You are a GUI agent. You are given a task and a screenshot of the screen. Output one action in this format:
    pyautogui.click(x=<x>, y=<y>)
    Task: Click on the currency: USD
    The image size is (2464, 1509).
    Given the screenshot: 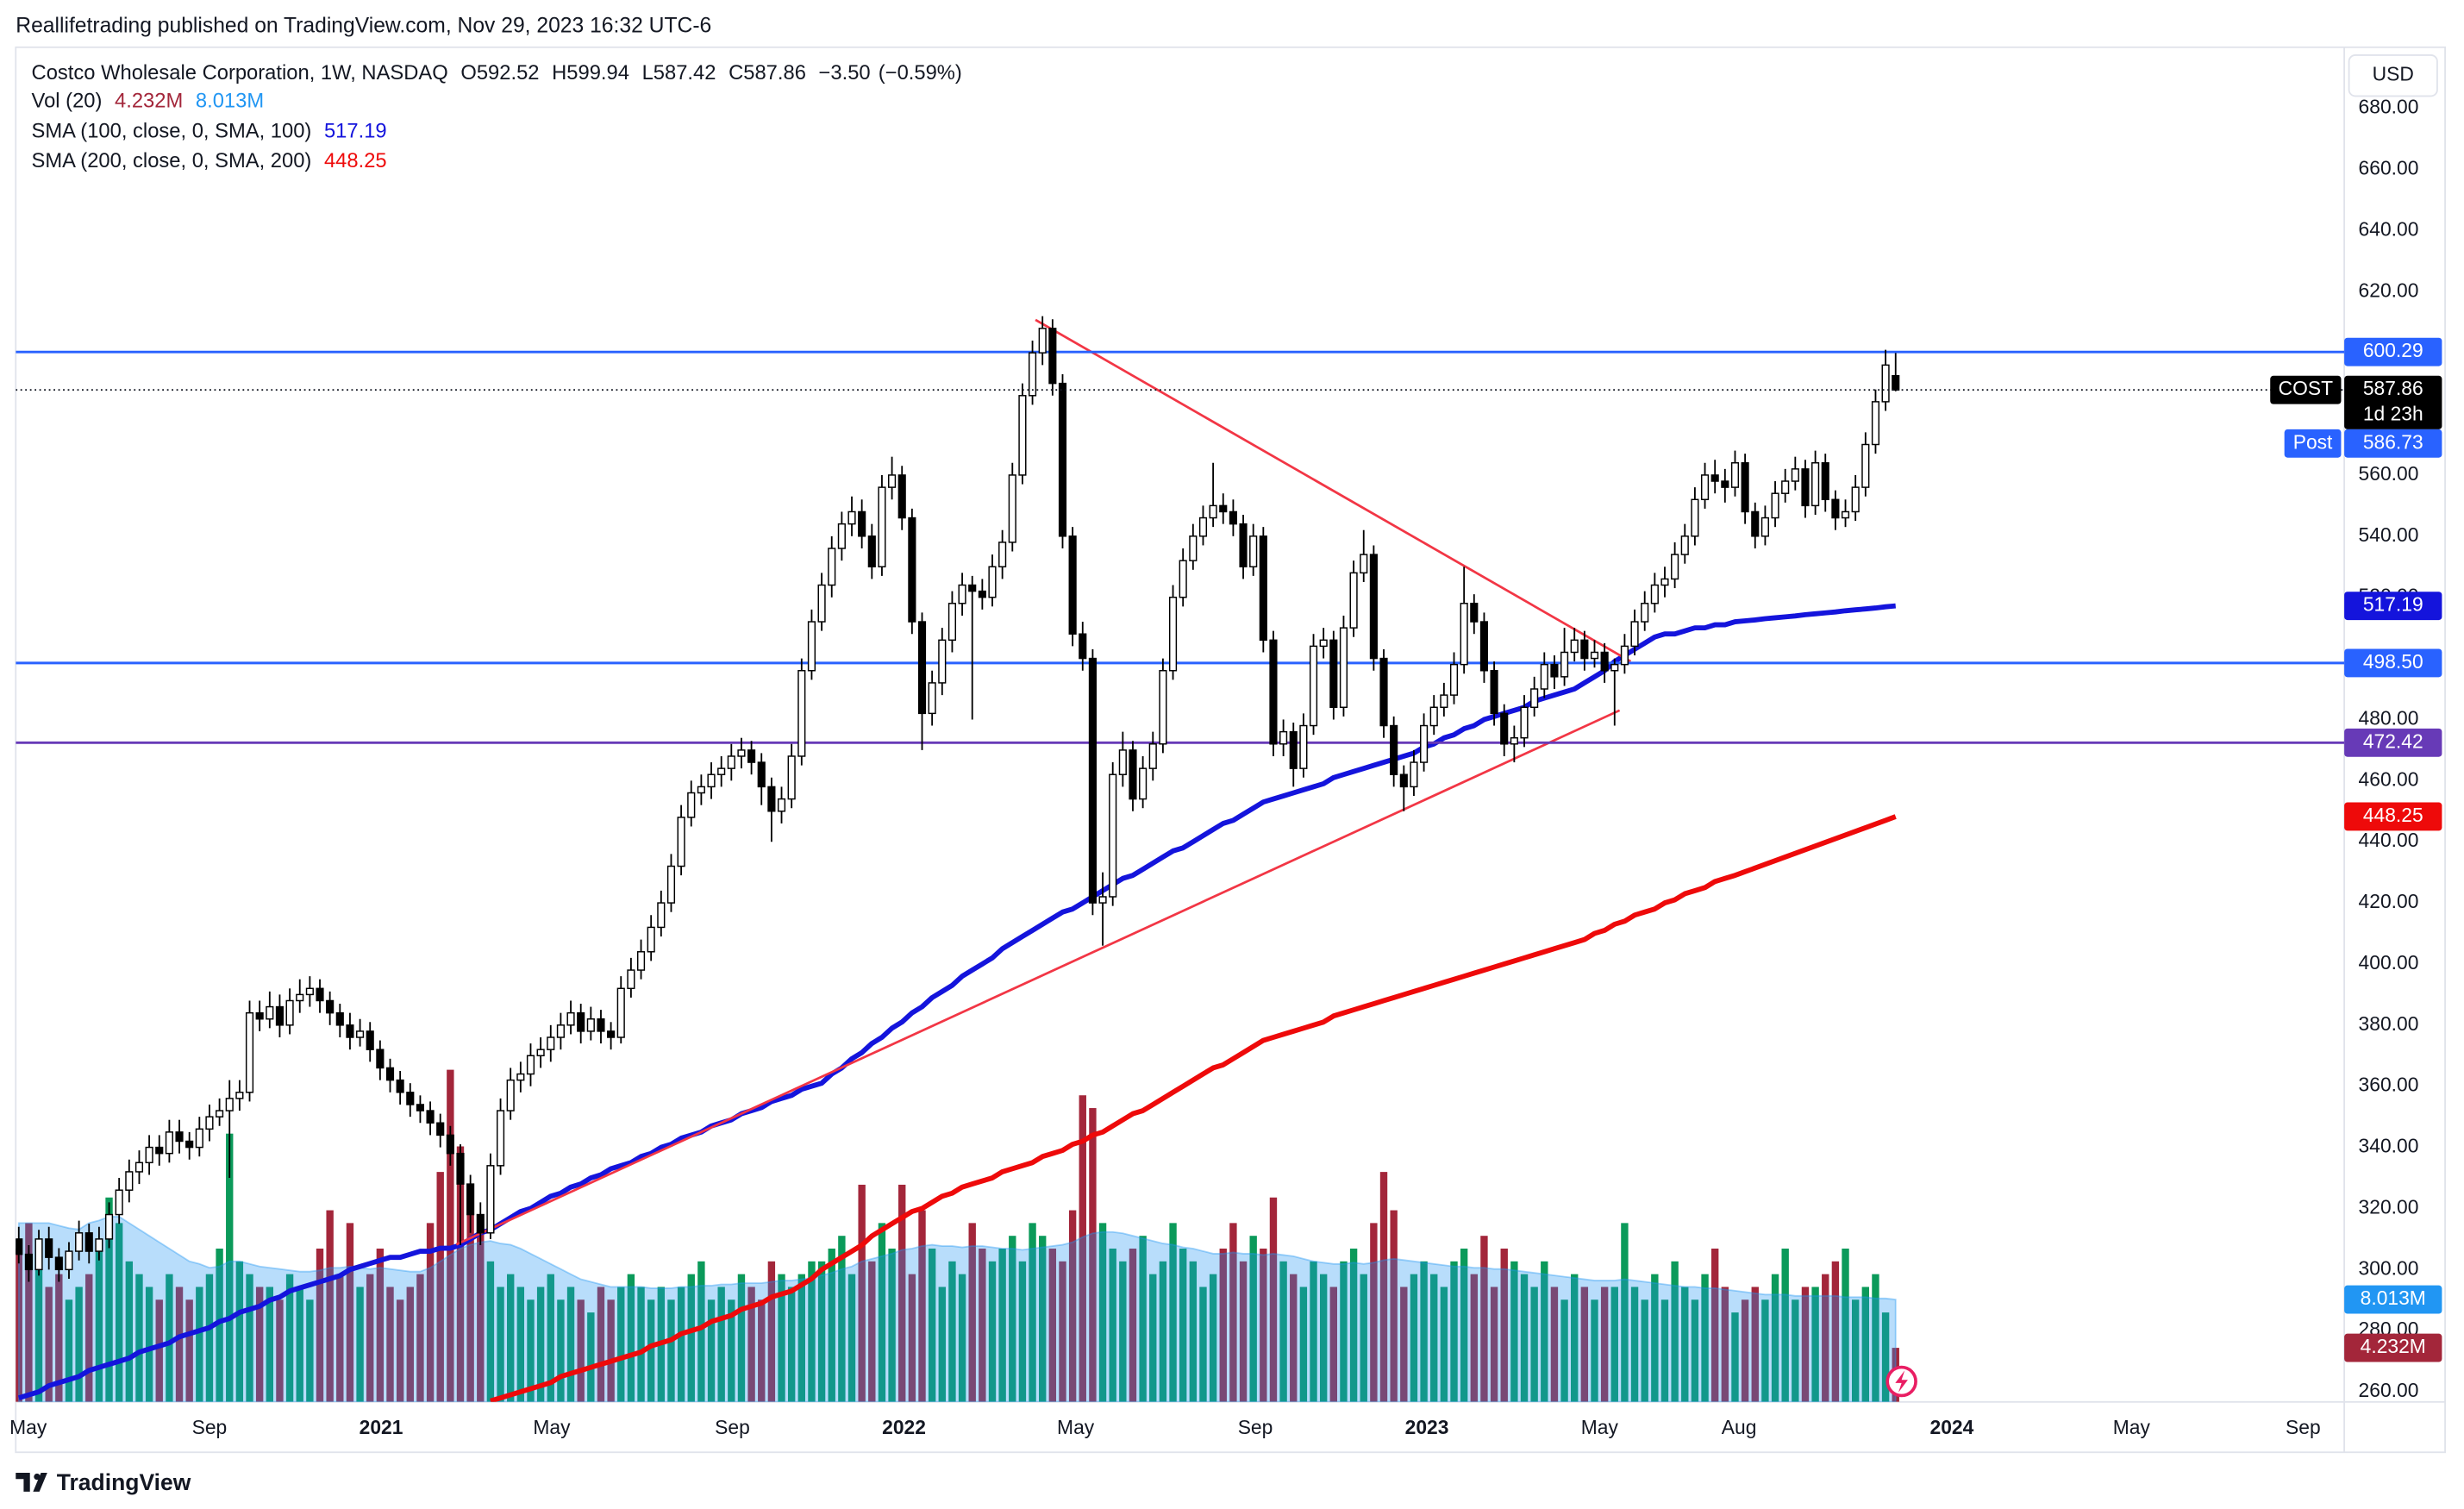 What is the action you would take?
    pyautogui.click(x=2393, y=74)
    